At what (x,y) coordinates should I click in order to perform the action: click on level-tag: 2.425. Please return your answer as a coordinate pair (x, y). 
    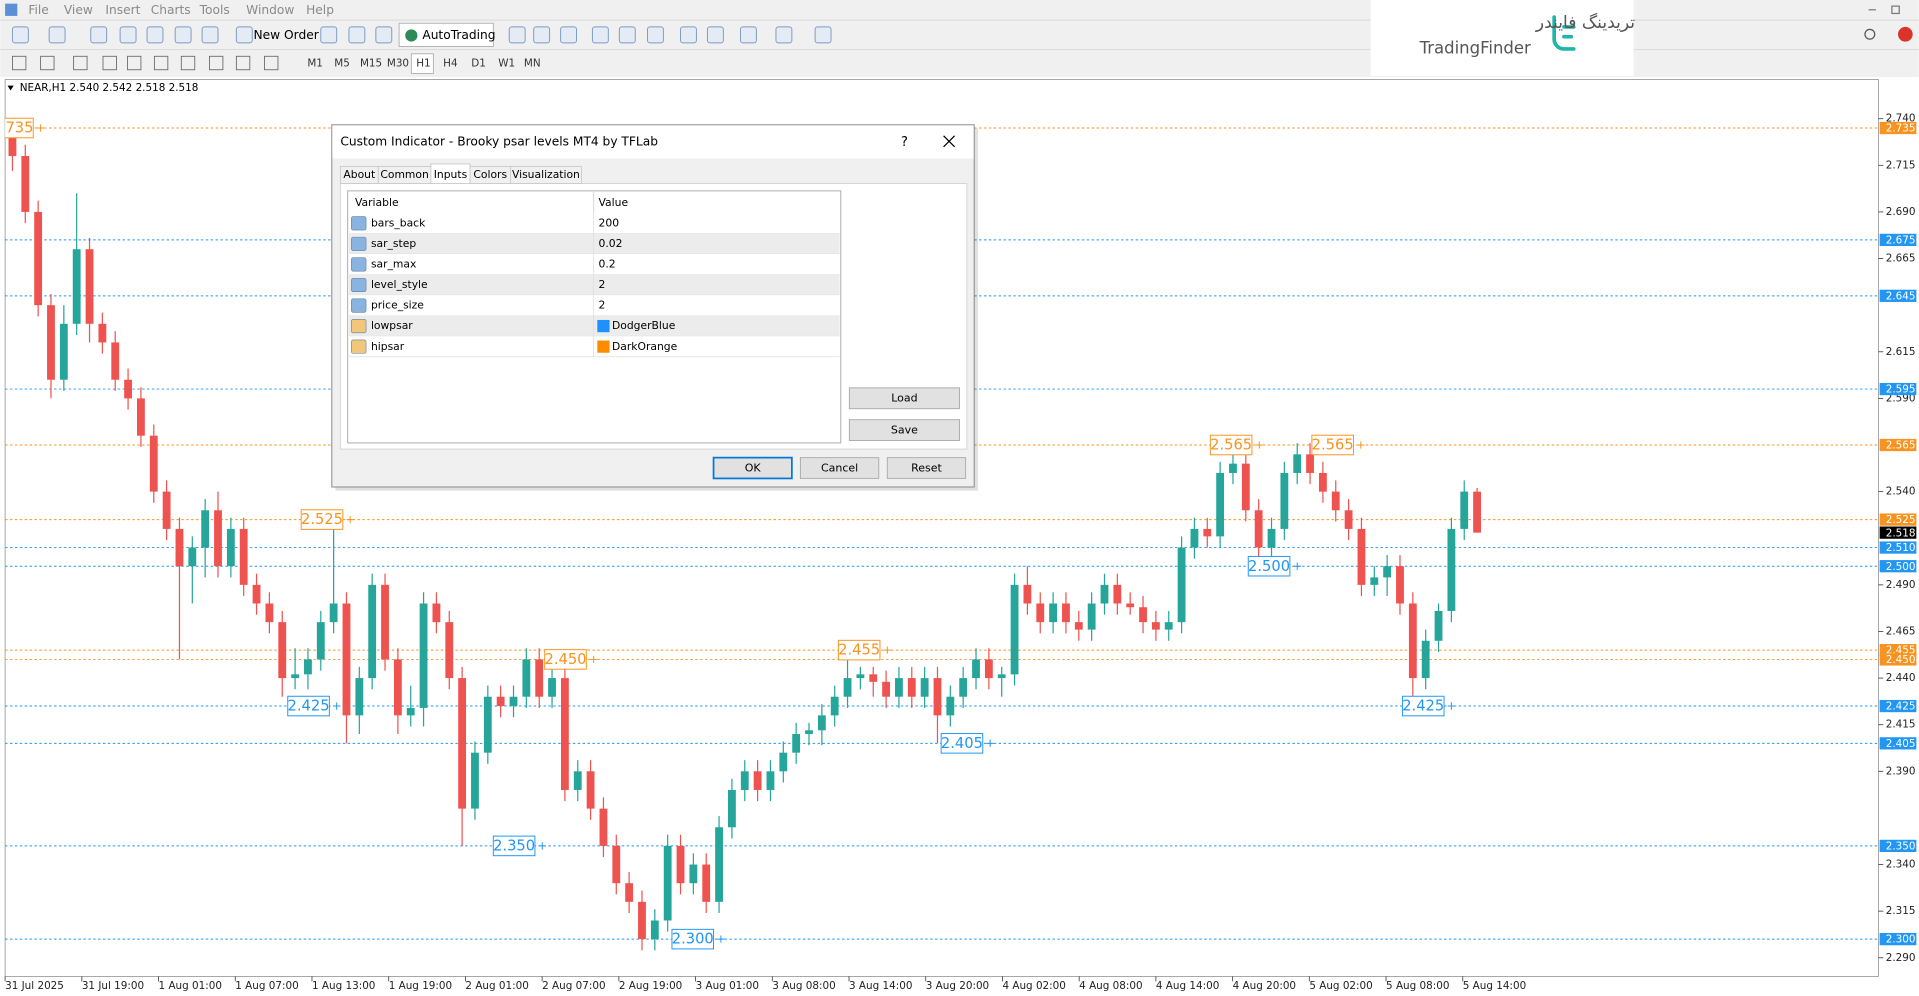
    Looking at the image, I should click on (309, 706).